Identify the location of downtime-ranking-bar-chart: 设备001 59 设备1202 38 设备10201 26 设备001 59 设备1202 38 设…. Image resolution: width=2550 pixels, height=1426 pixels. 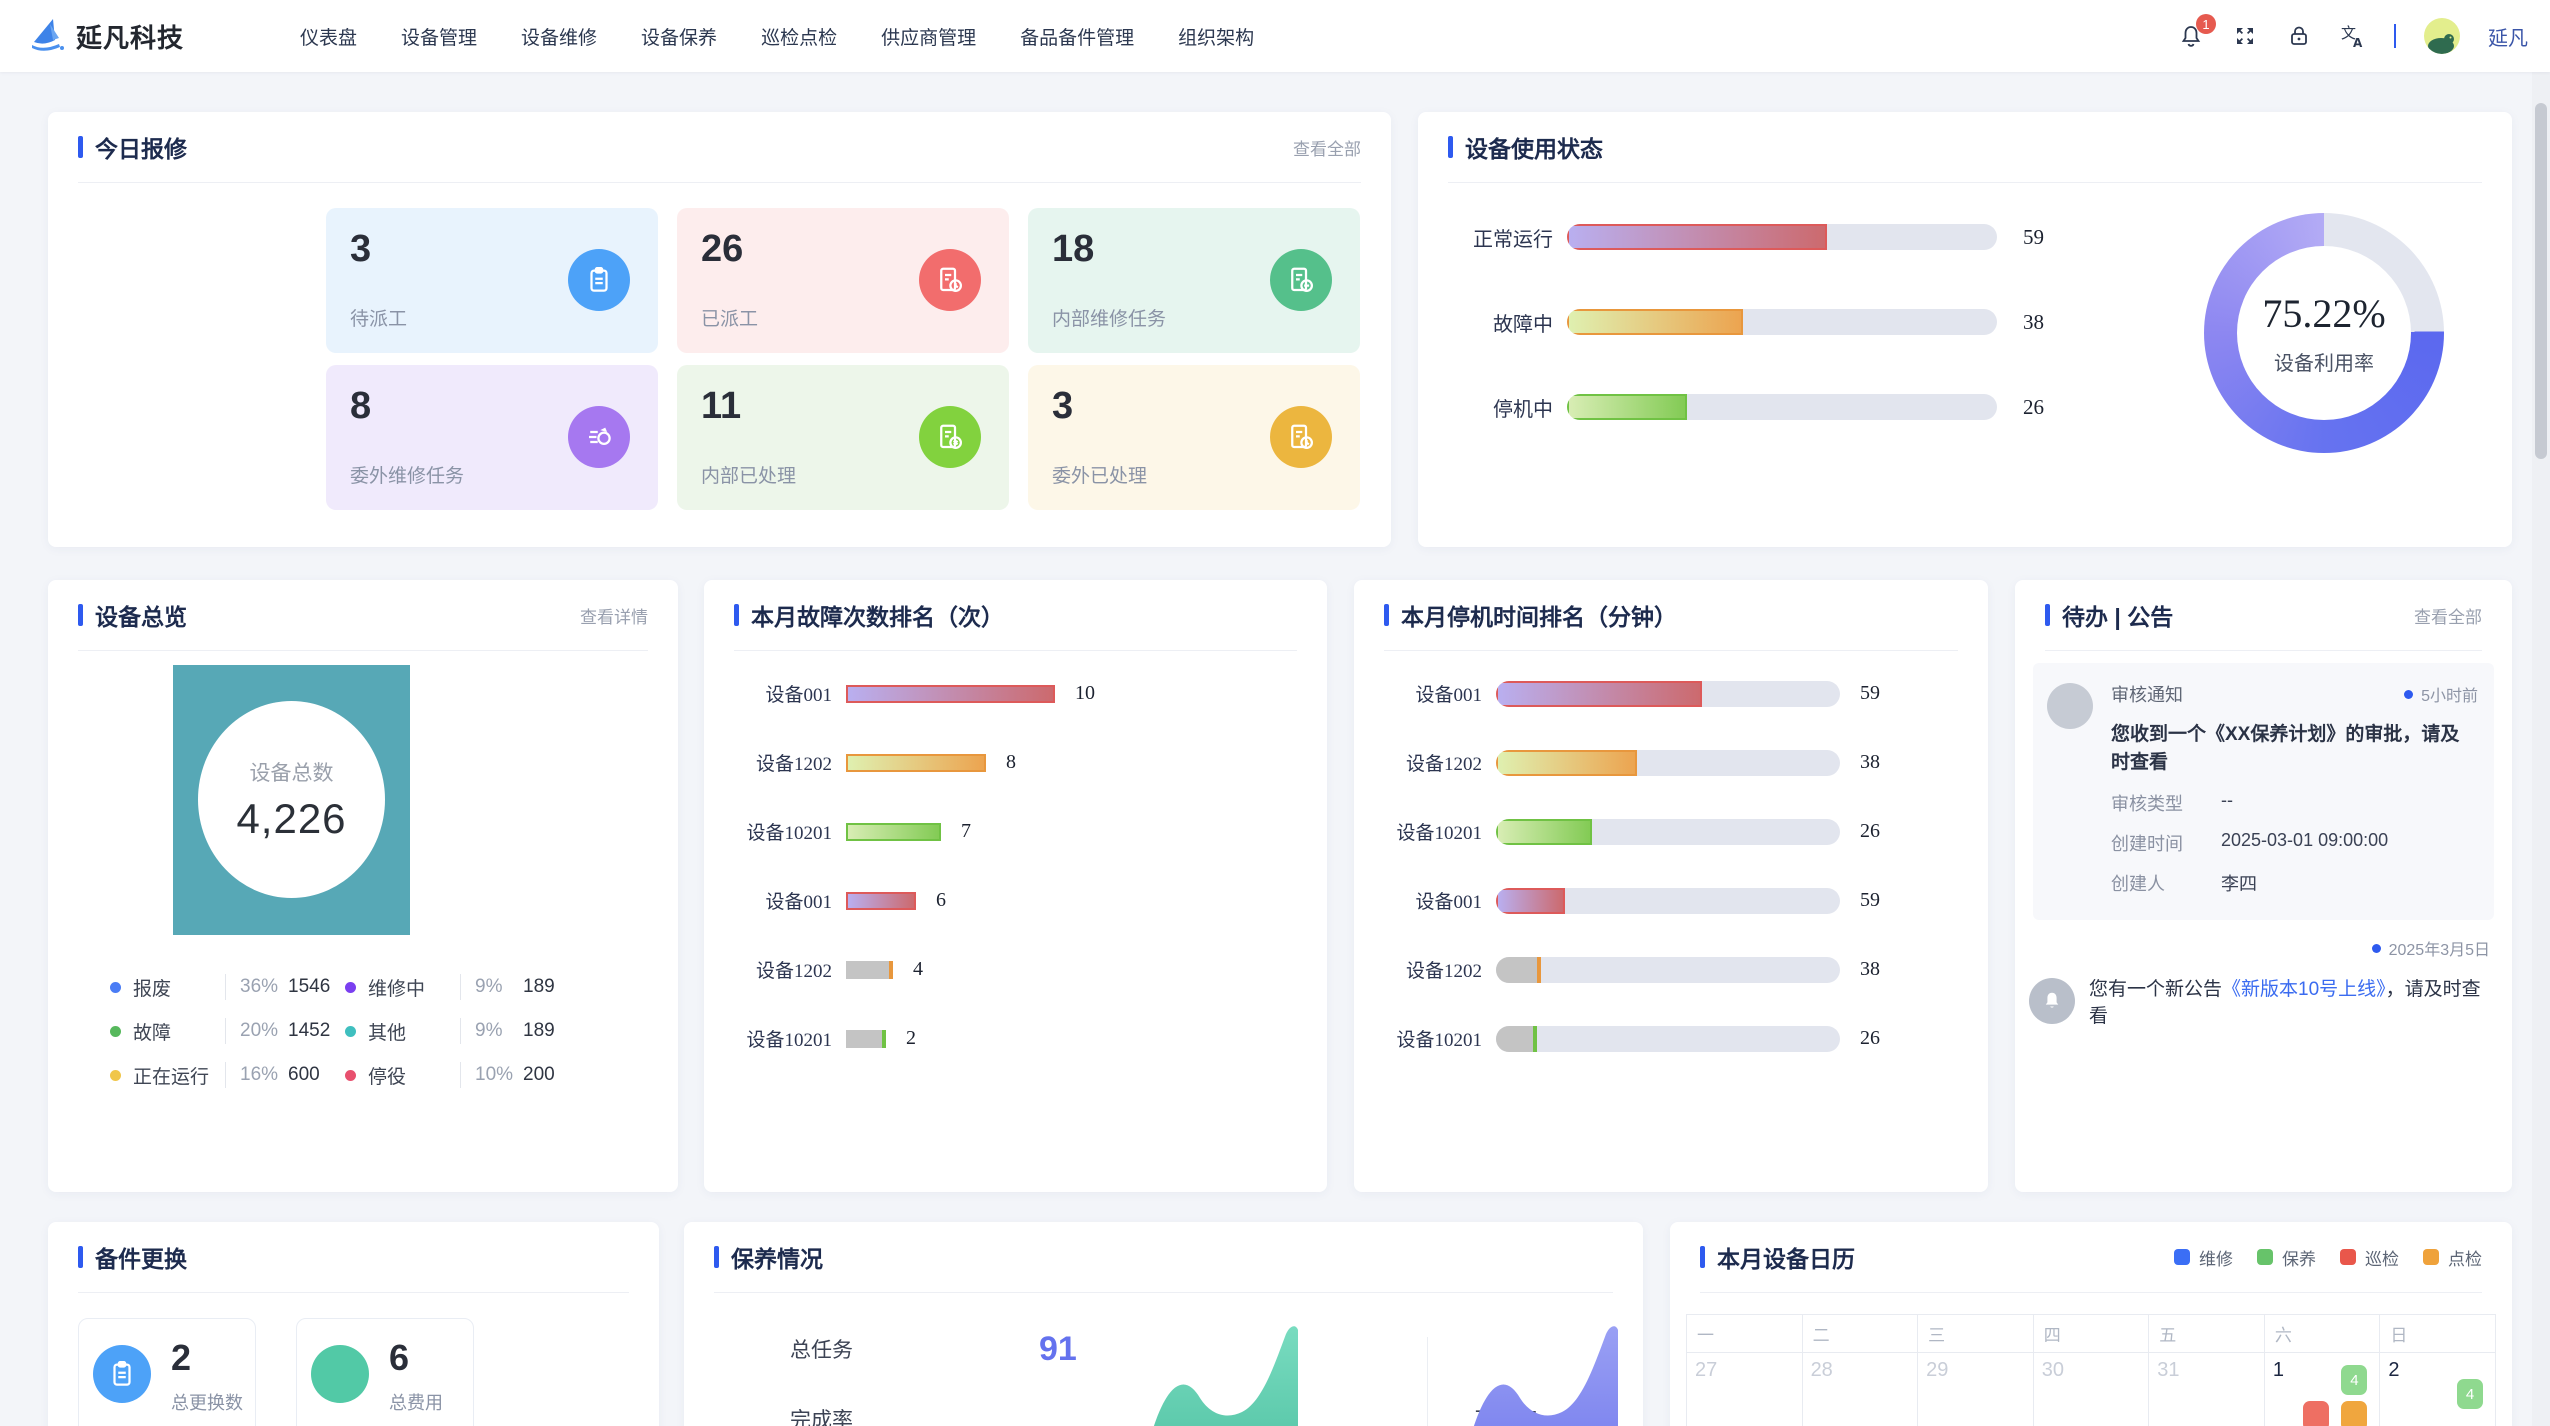
(1631, 887).